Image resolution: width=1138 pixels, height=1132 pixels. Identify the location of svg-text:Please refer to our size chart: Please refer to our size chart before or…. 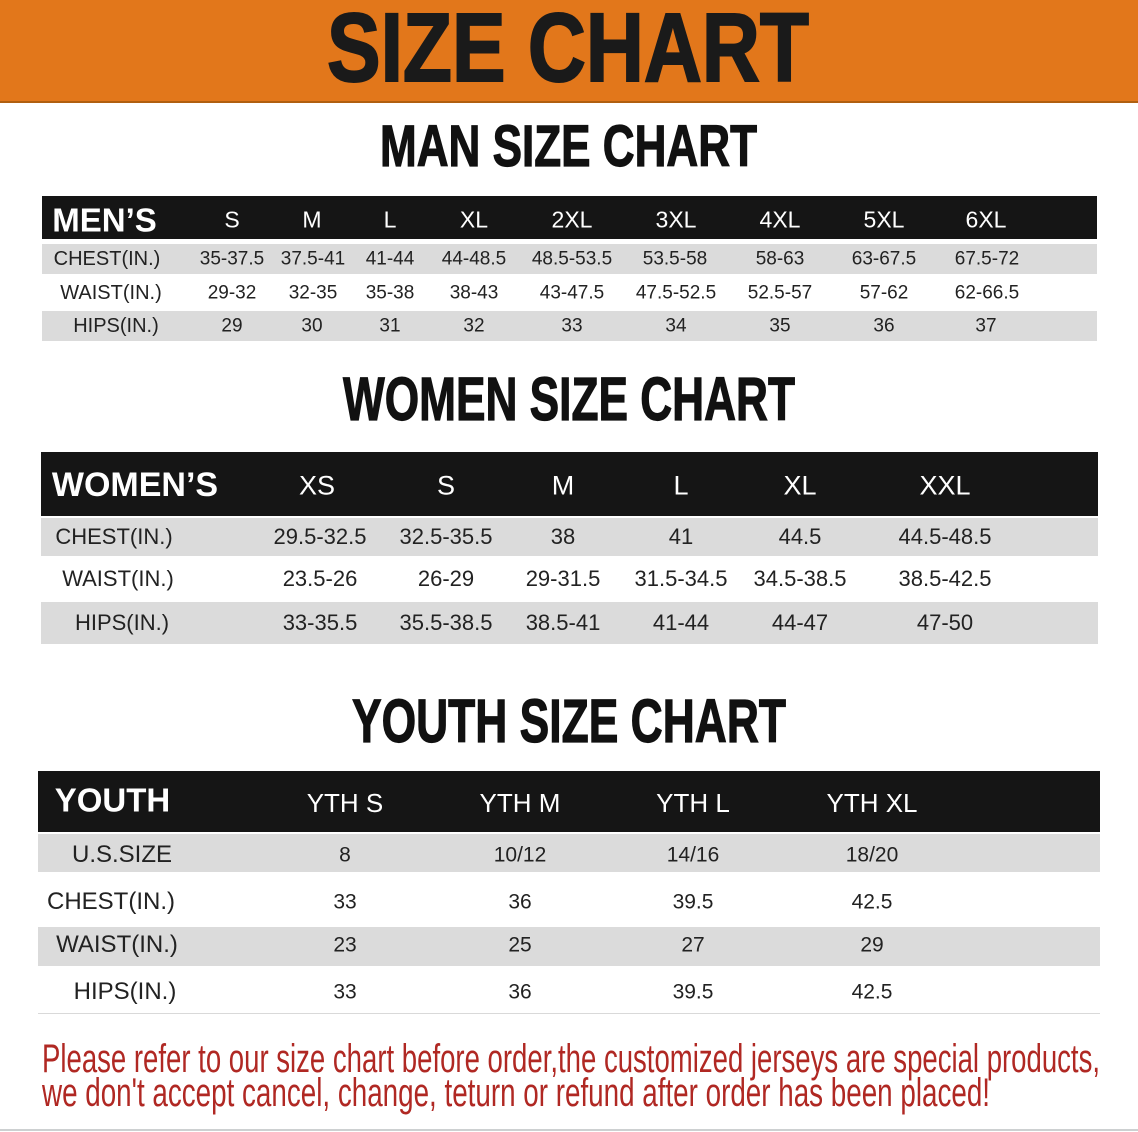
(571, 1059).